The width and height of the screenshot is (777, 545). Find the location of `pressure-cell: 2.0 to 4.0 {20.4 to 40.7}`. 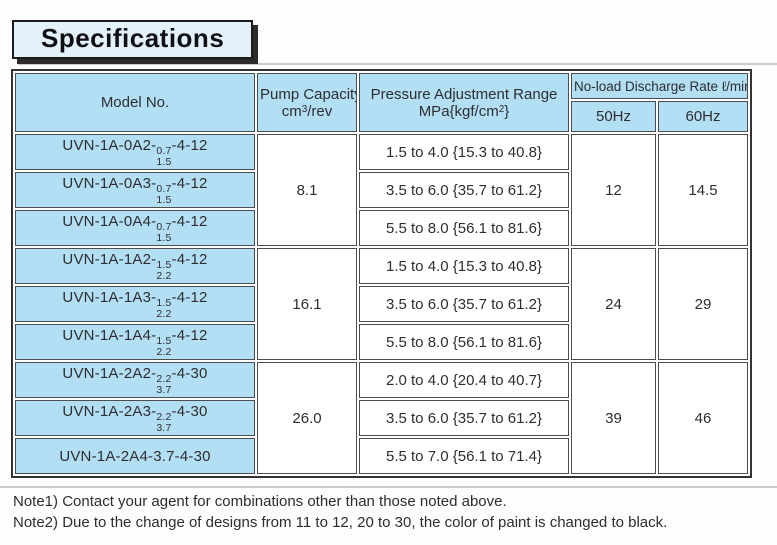

pressure-cell: 2.0 to 4.0 {20.4 to 40.7} is located at coordinates (464, 380).